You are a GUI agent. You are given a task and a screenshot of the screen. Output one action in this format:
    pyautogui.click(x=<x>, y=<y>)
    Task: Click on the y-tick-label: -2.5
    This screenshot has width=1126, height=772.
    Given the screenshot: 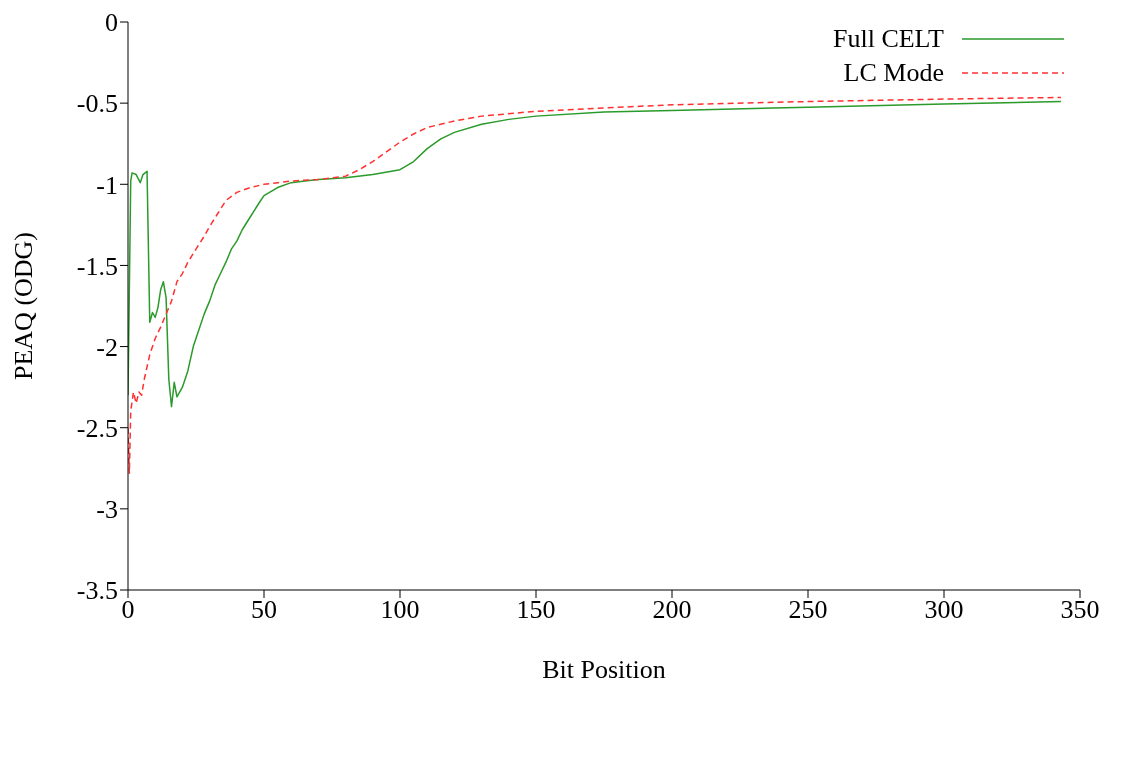 What is the action you would take?
    pyautogui.click(x=97, y=428)
    